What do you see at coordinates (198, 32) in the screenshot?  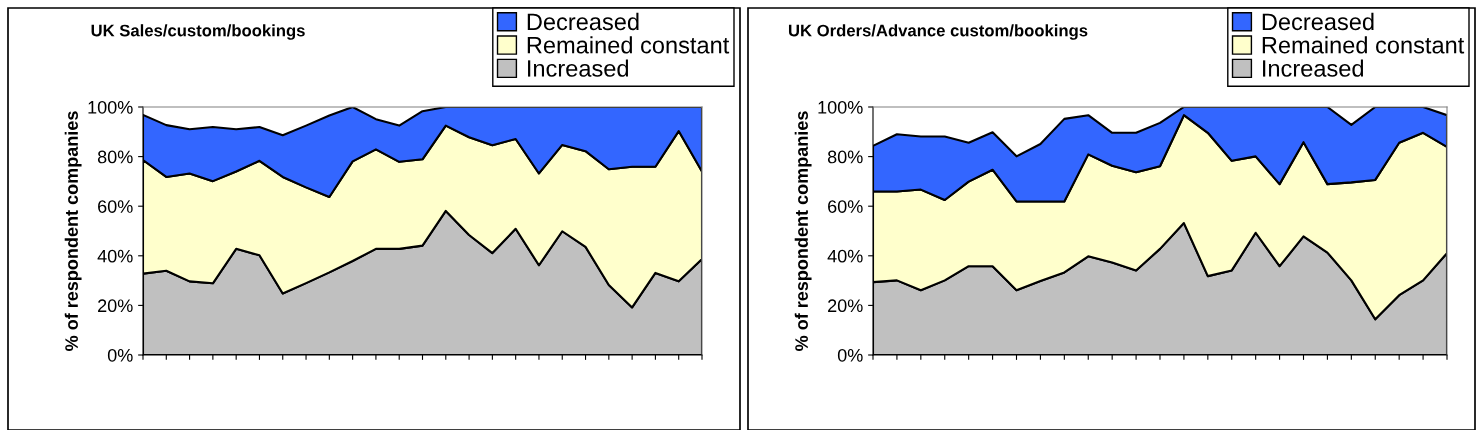 I see `chart-title: UK Sales/custom/bookings` at bounding box center [198, 32].